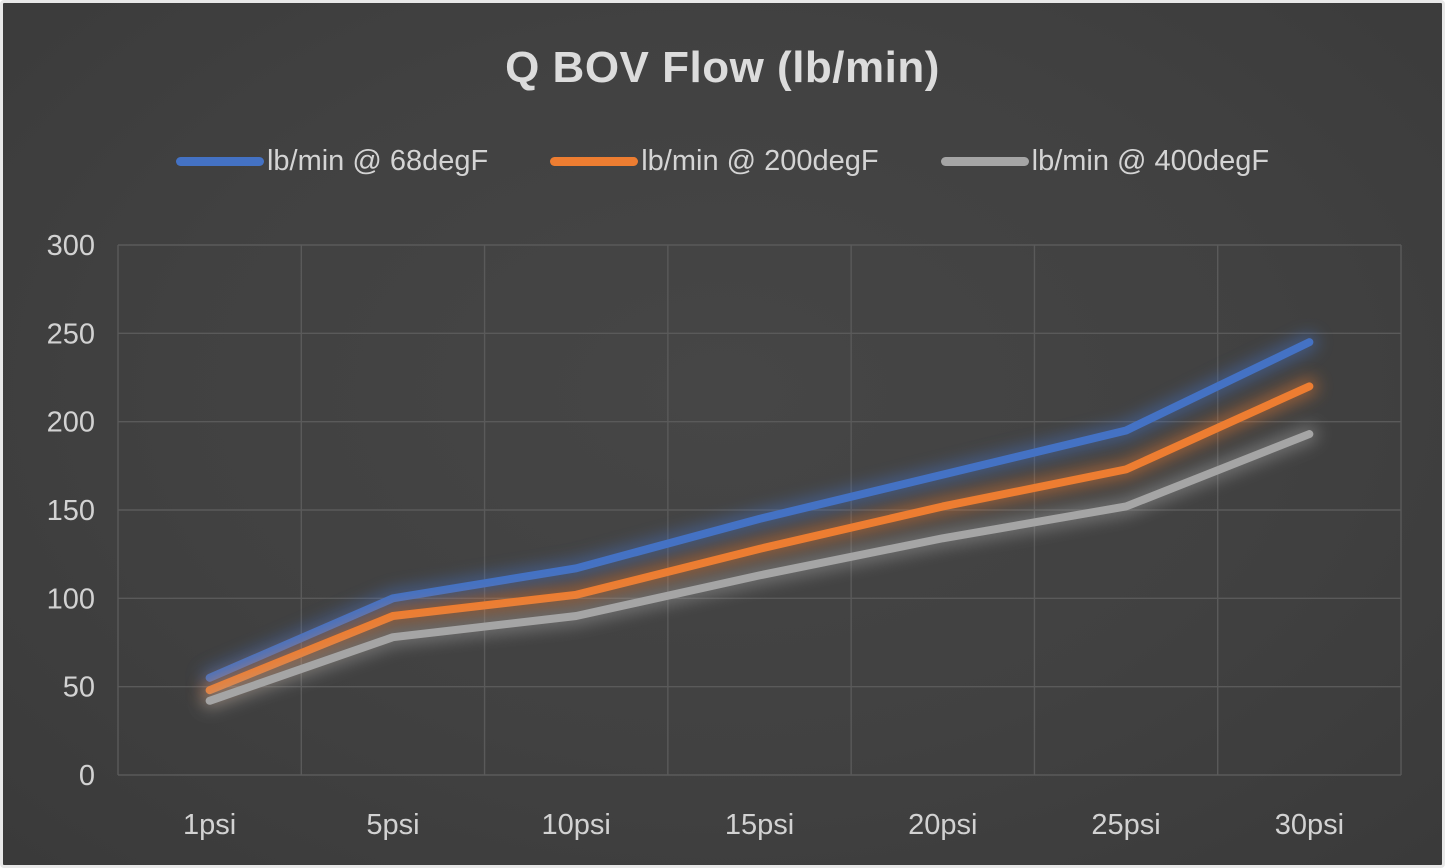 The image size is (1445, 868). I want to click on y-tick-label: 0, so click(87, 776).